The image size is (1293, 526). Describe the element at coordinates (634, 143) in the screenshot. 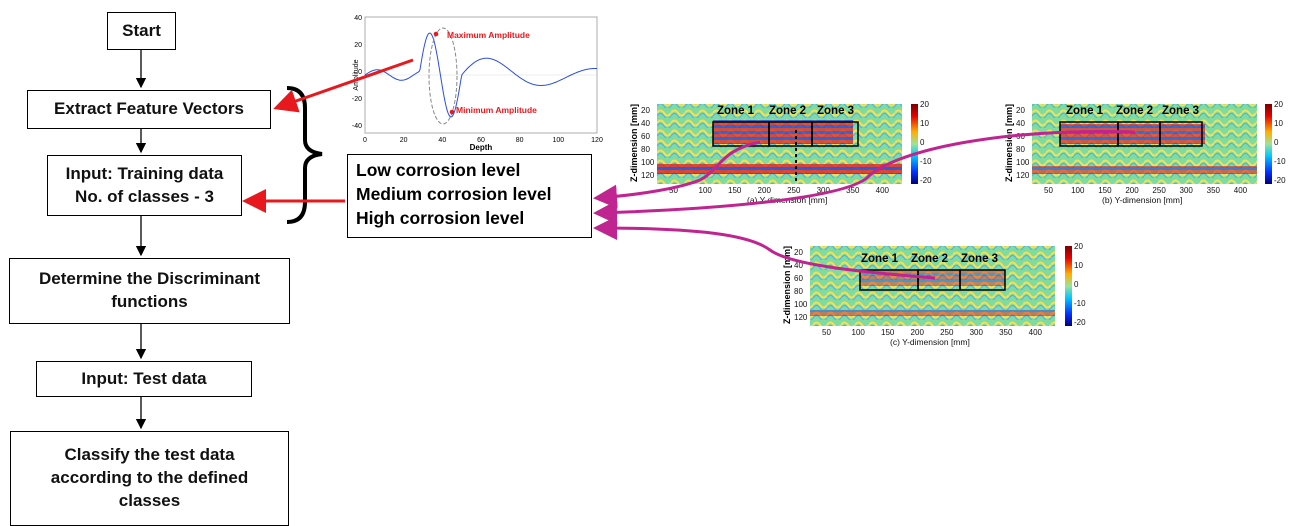

I see `ylabel-a: Z-dimension [mm]` at that location.